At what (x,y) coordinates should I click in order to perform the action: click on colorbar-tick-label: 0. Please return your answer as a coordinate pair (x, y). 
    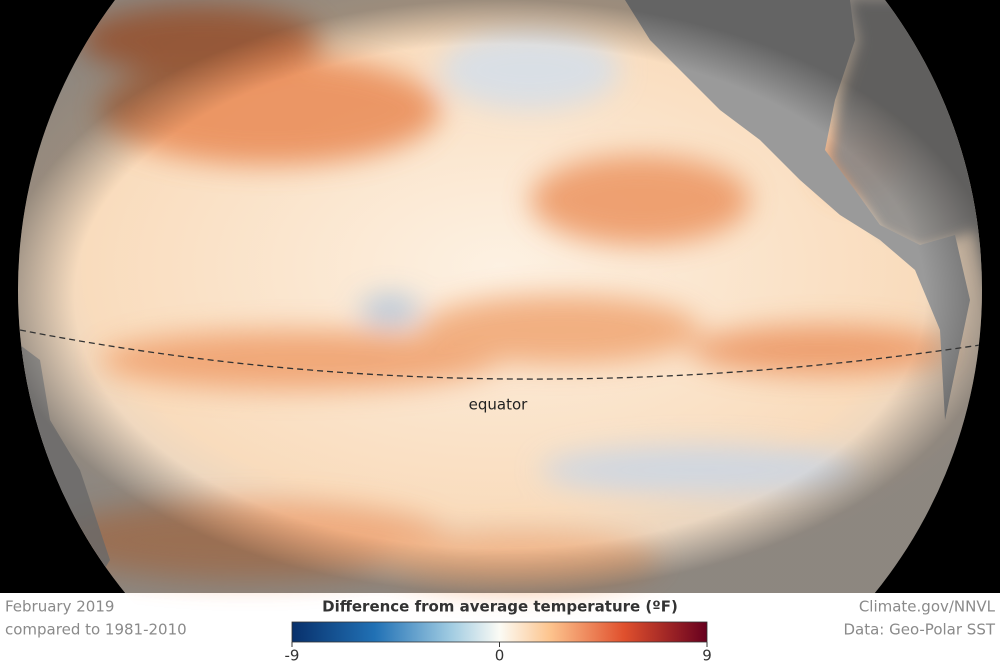
    Looking at the image, I should click on (500, 656).